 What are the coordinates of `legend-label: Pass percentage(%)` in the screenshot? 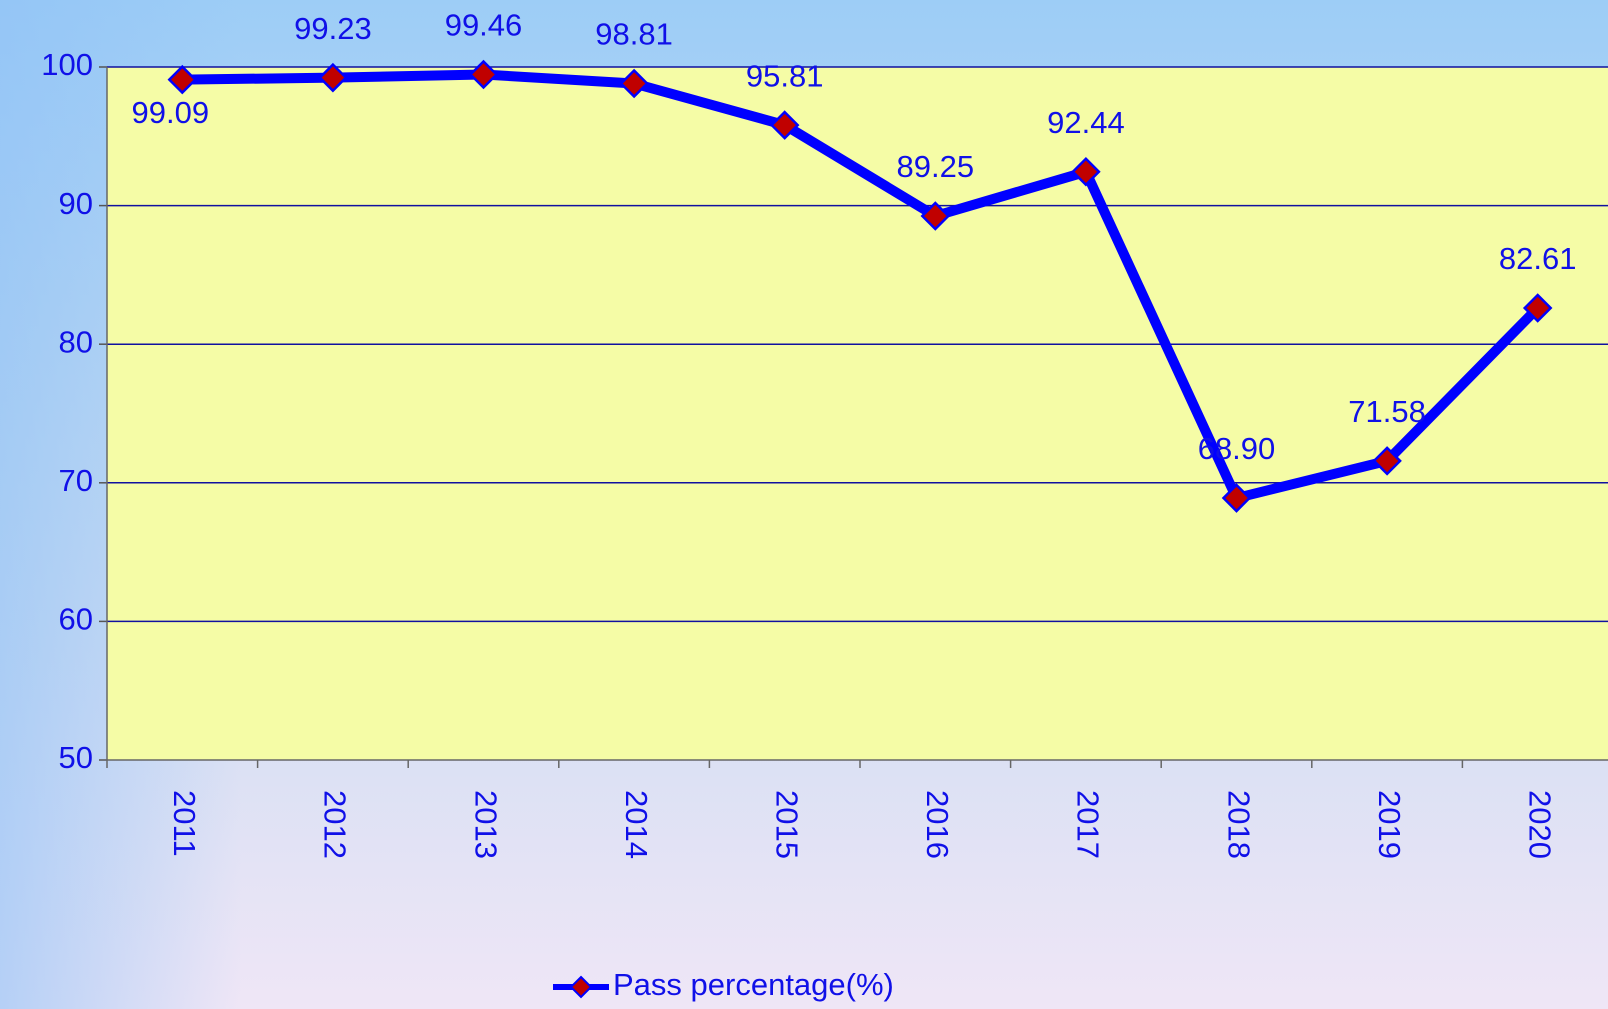 It's located at (753, 984).